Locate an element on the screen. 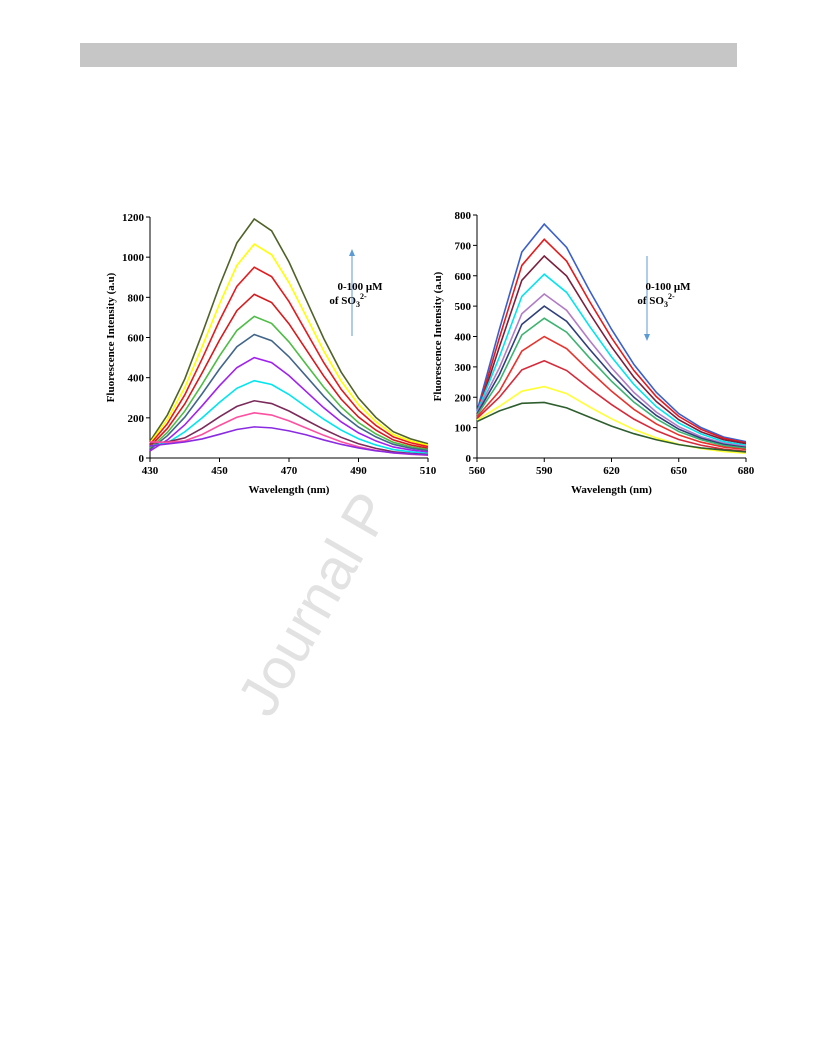 The height and width of the screenshot is (1056, 816). x-tick-label: 590 is located at coordinates (544, 471).